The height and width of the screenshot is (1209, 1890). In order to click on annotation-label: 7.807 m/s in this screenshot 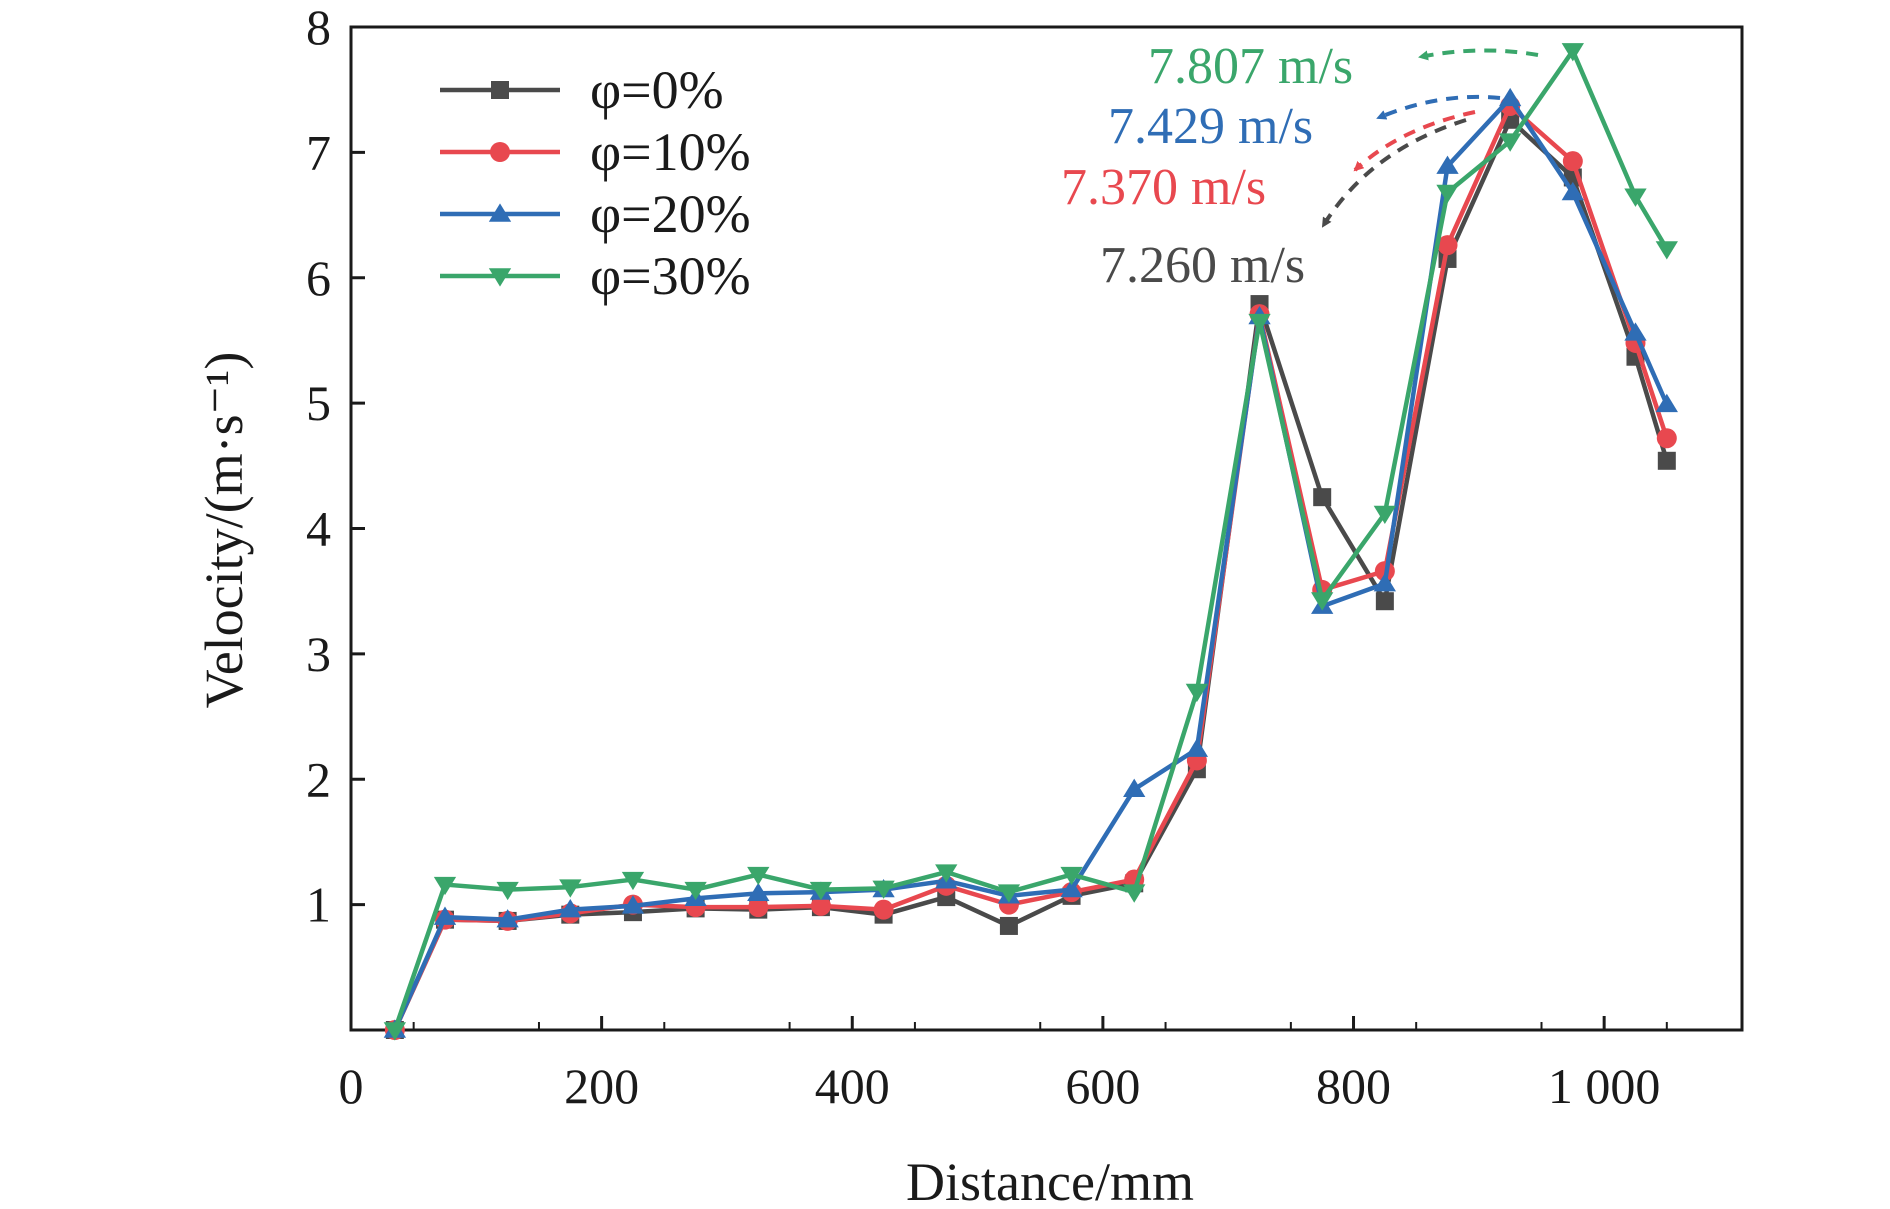, I will do `click(1250, 66)`.